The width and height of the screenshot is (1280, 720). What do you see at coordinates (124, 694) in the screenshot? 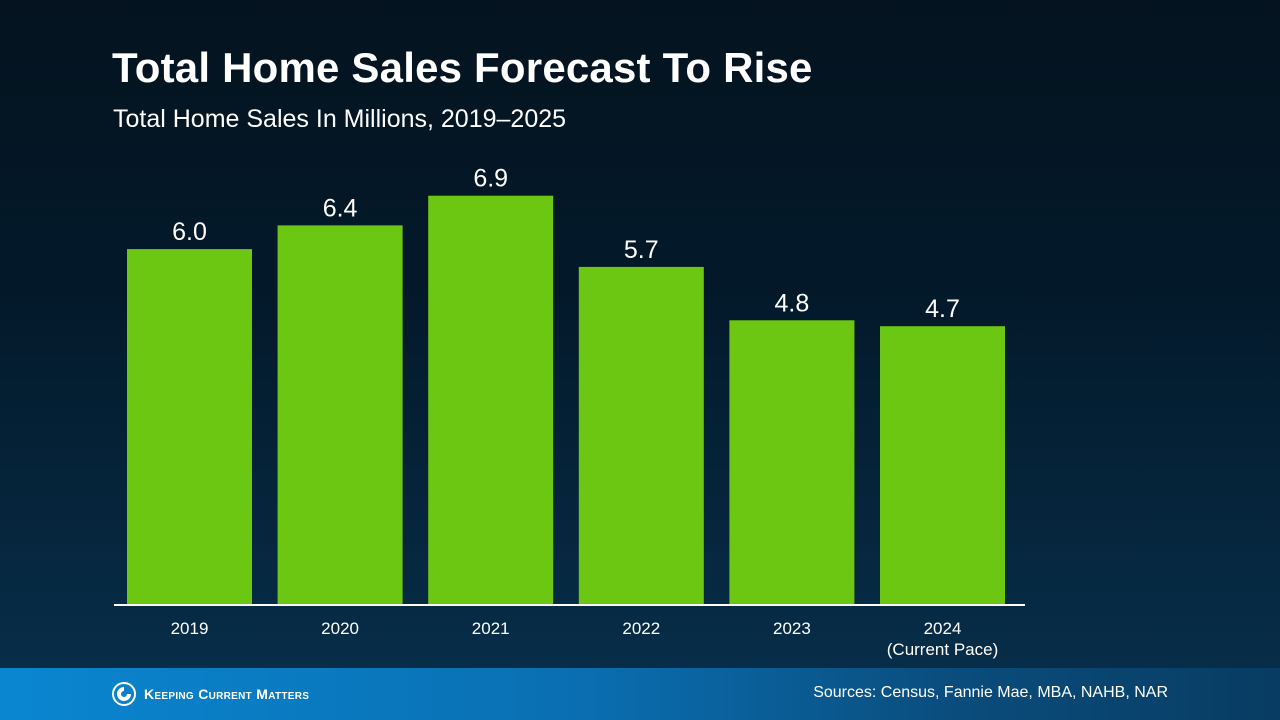
I see `kcm-logo-icon` at bounding box center [124, 694].